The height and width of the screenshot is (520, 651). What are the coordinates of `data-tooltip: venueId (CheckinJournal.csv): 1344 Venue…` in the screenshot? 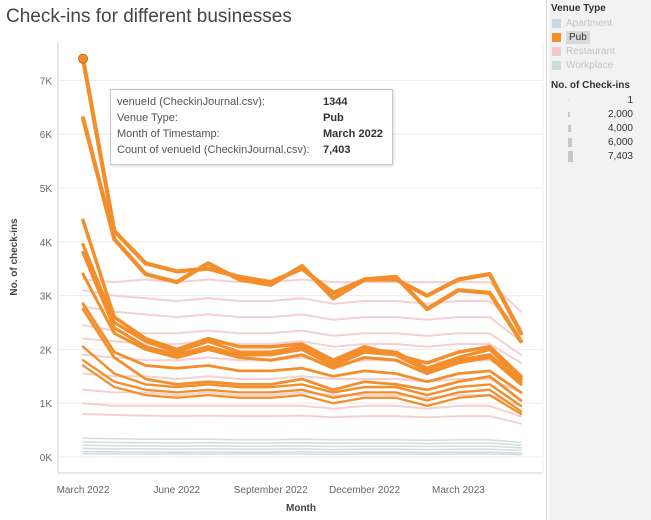 It's located at (251, 127).